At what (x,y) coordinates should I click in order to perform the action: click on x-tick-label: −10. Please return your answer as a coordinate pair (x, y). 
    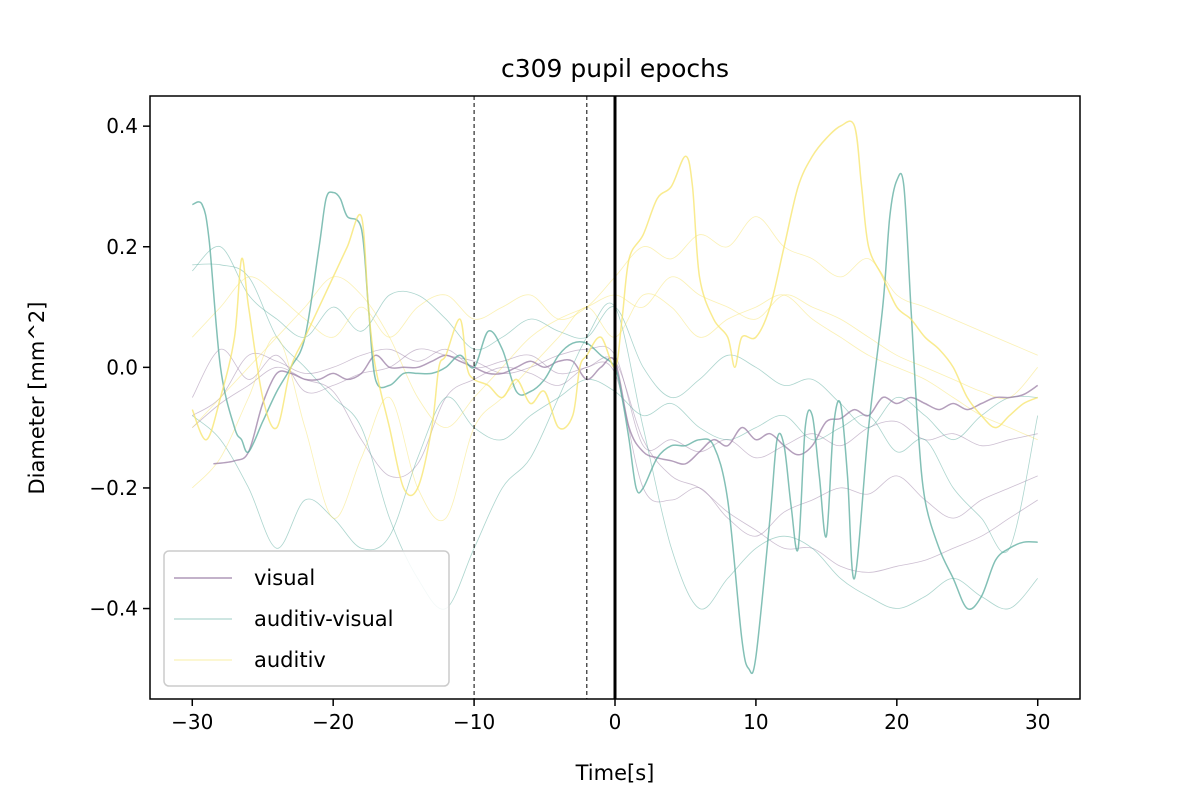
    Looking at the image, I should click on (474, 722).